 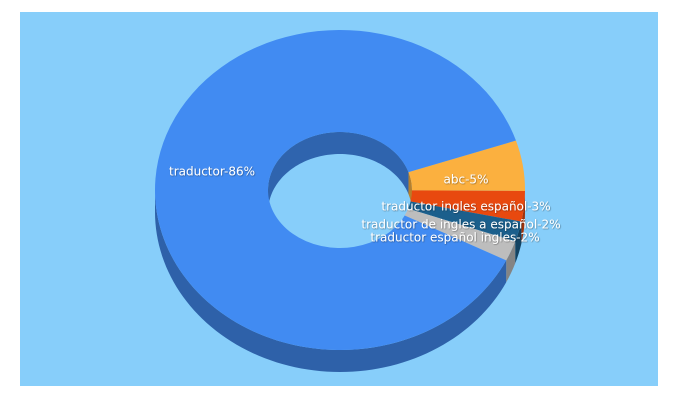 What do you see at coordinates (454, 238) in the screenshot?
I see `slice-label: traductor español ingles-2%` at bounding box center [454, 238].